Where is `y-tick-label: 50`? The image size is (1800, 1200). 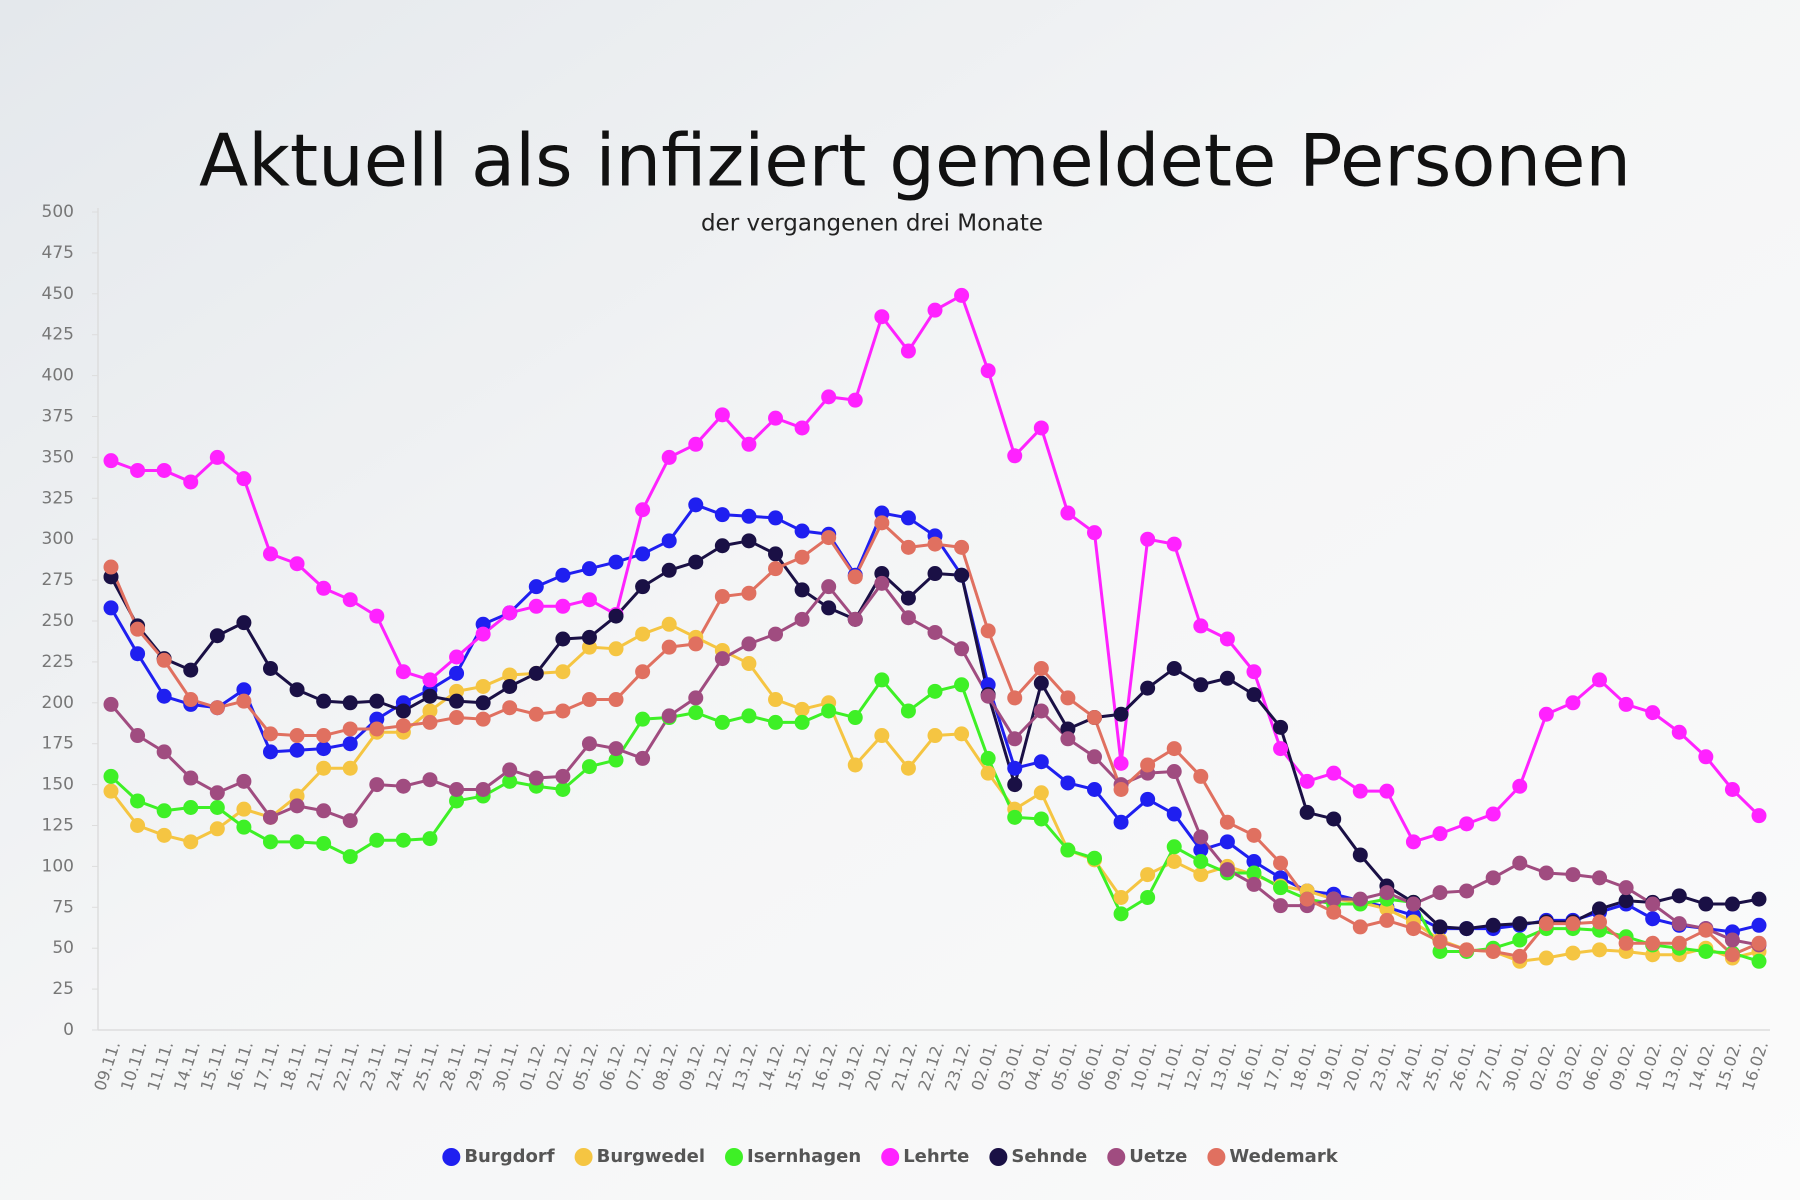 y-tick-label: 50 is located at coordinates (63, 948).